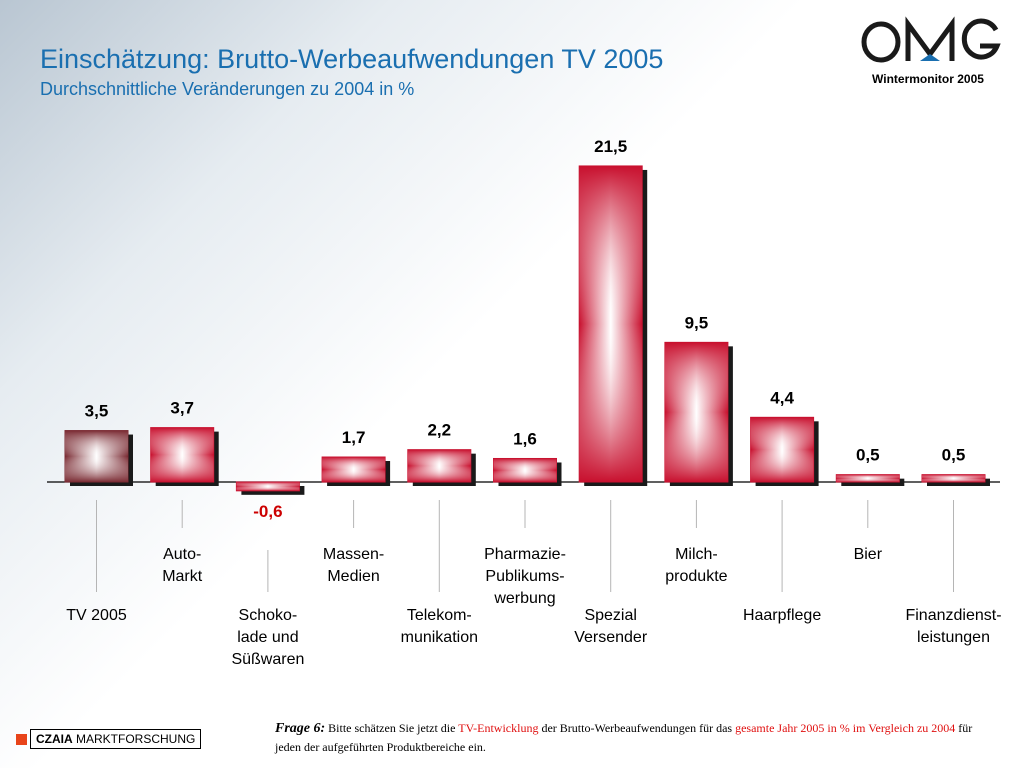  I want to click on bar-value-label: 1,7, so click(354, 437).